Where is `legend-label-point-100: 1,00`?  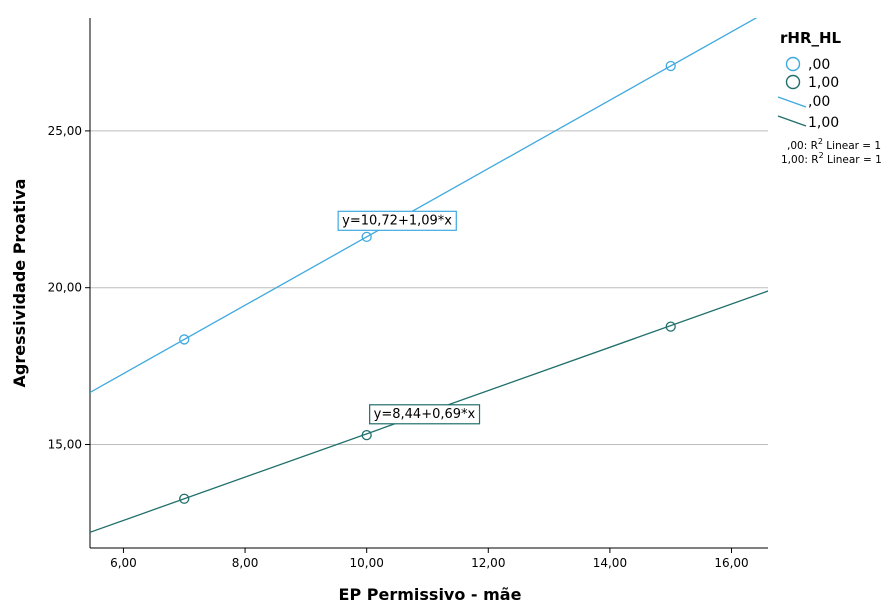
legend-label-point-100: 1,00 is located at coordinates (823, 83).